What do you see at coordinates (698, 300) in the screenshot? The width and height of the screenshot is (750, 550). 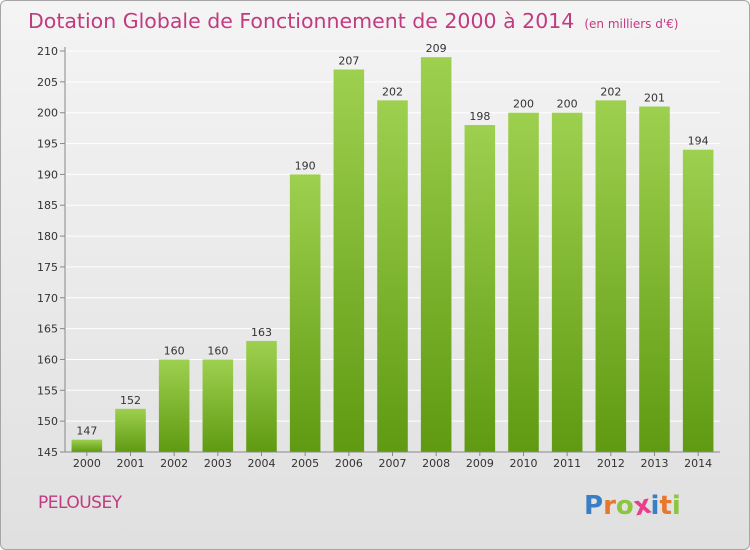 I see `bar-2014` at bounding box center [698, 300].